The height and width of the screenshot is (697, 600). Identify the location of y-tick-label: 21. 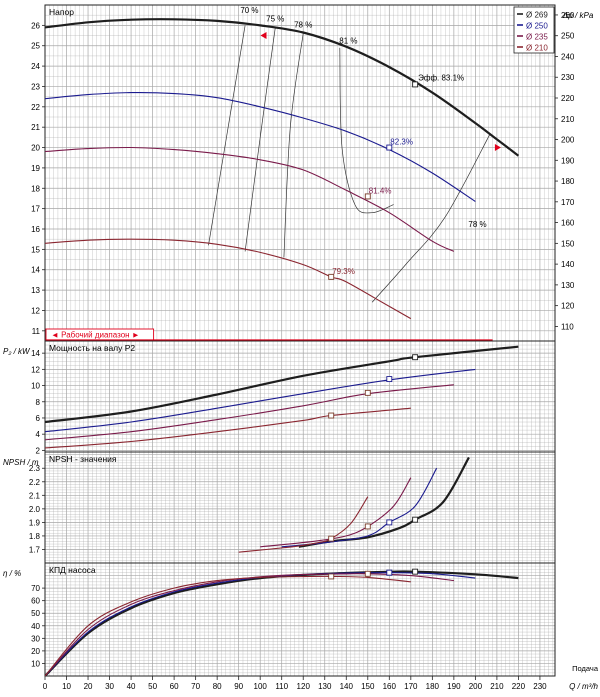
(35, 127).